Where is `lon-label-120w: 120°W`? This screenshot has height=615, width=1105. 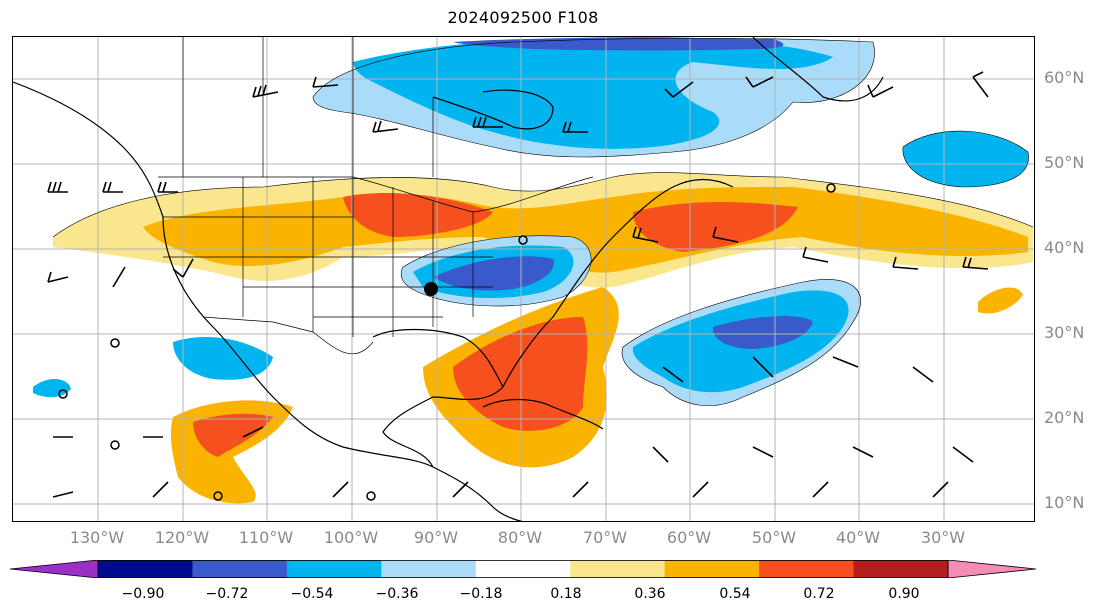
lon-label-120w: 120°W is located at coordinates (182, 537).